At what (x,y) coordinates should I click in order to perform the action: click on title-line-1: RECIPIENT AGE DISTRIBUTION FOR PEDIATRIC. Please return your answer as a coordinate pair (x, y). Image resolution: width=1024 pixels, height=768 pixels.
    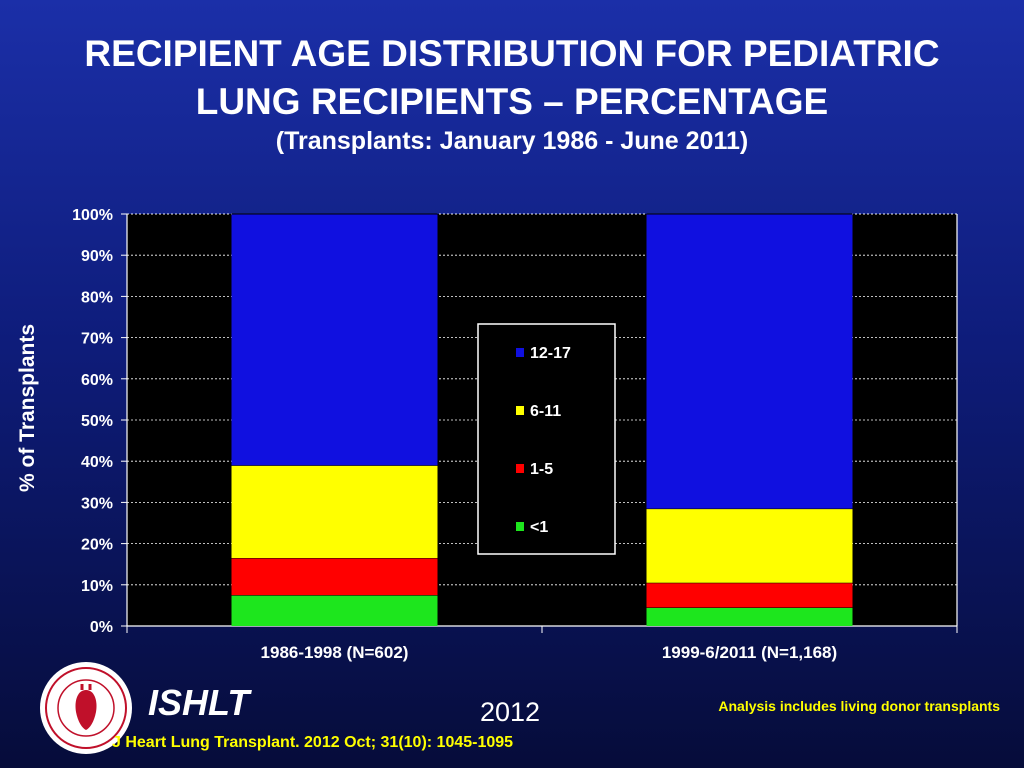
    Looking at the image, I should click on (512, 53).